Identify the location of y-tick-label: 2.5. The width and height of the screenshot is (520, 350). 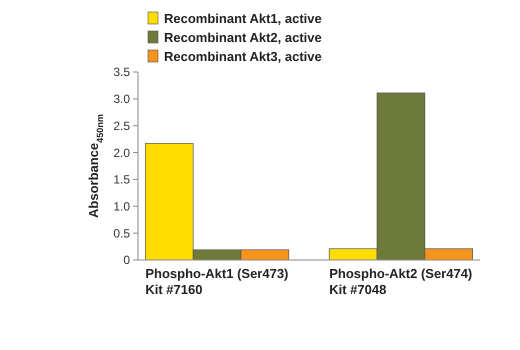
(121, 125).